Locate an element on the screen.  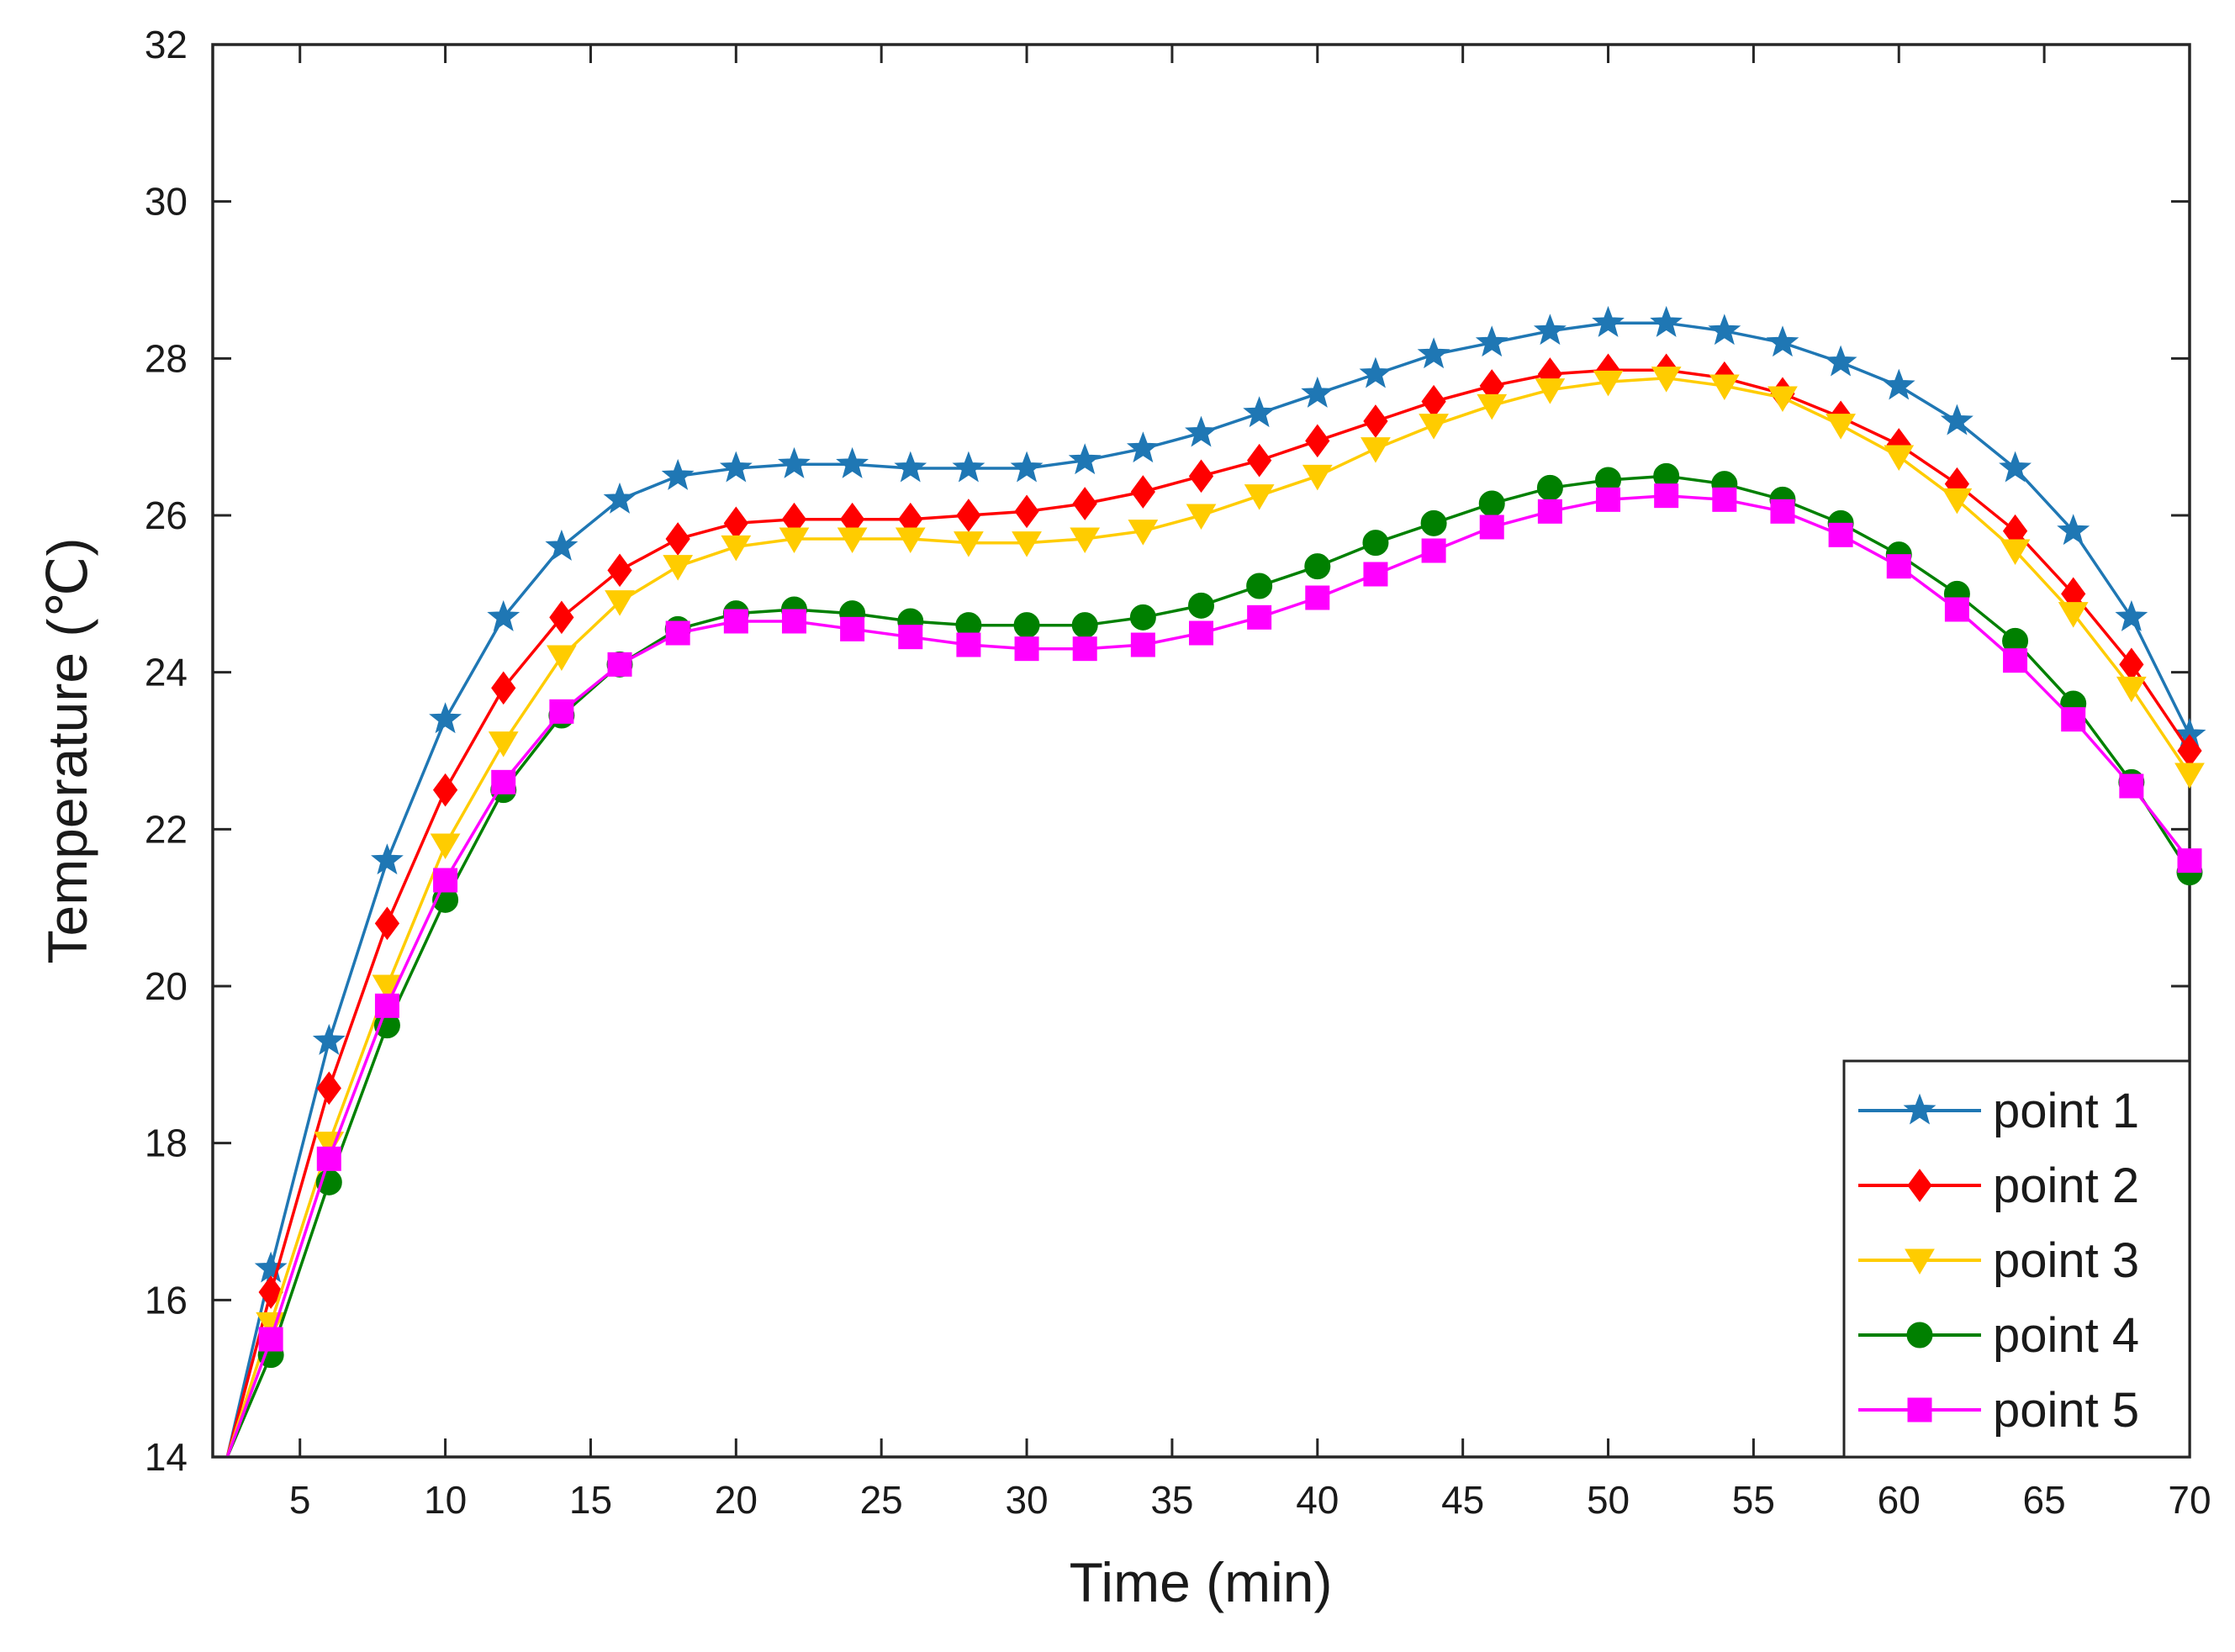
x-tick-label: 10 is located at coordinates (445, 1500).